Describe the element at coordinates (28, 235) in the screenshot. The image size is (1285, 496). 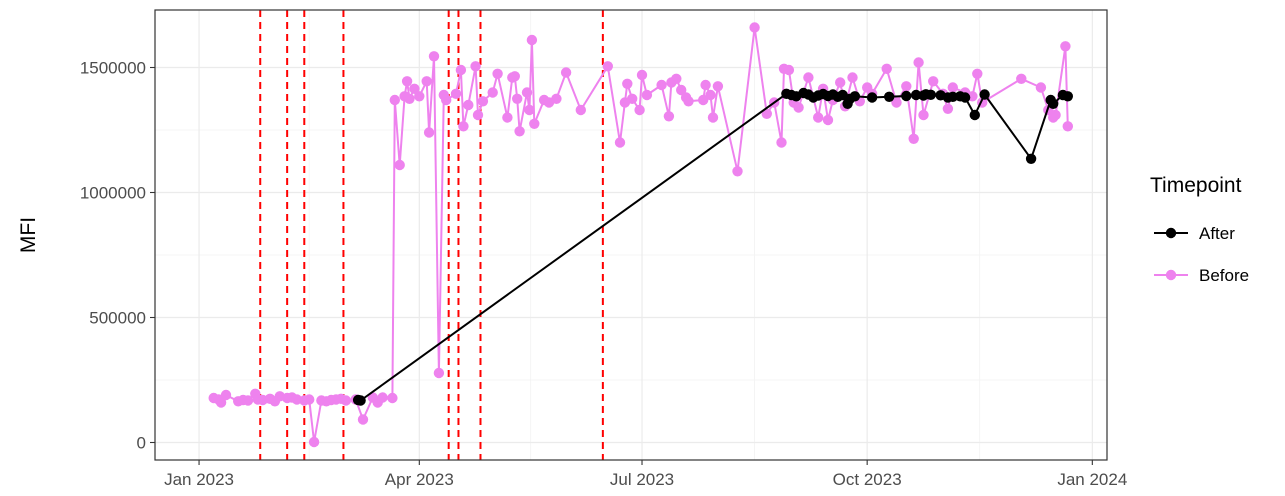
I see `y-axis-title: MFI` at that location.